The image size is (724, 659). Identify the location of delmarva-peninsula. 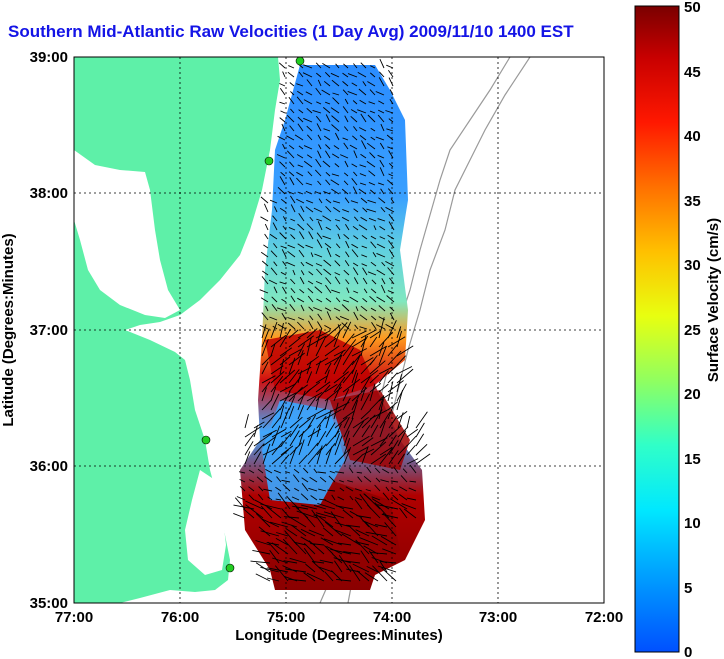
(216, 182).